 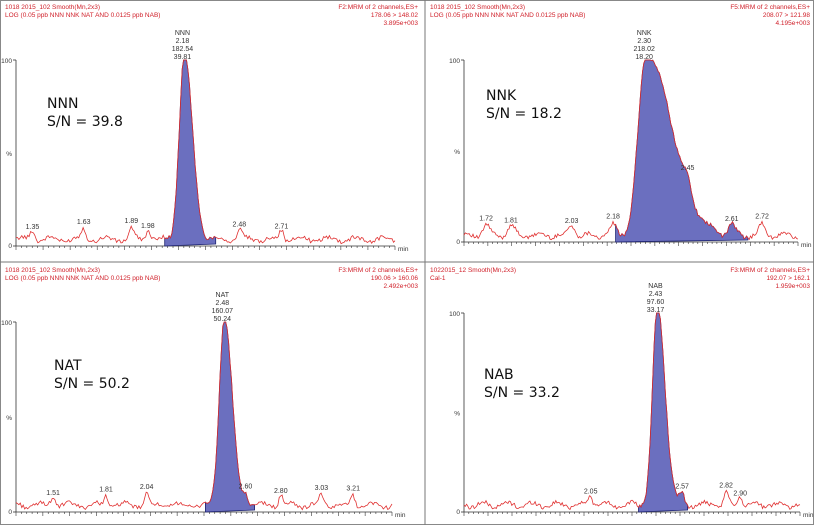 I want to click on peak-annotation-value: 97.60, so click(x=656, y=302).